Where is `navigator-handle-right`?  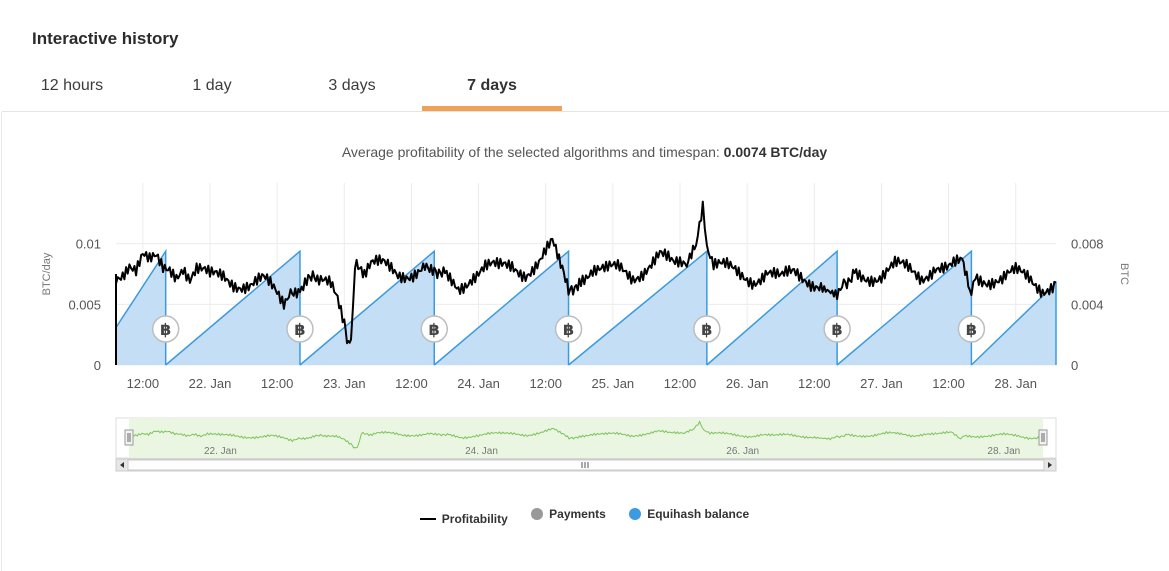
navigator-handle-right is located at coordinates (1043, 437).